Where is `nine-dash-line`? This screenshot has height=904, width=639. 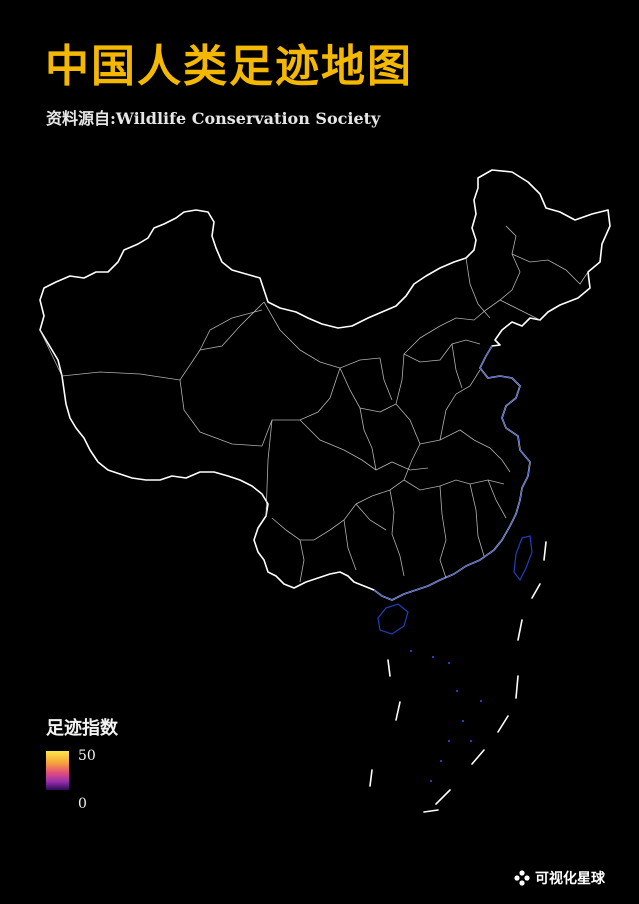 nine-dash-line is located at coordinates (458, 677).